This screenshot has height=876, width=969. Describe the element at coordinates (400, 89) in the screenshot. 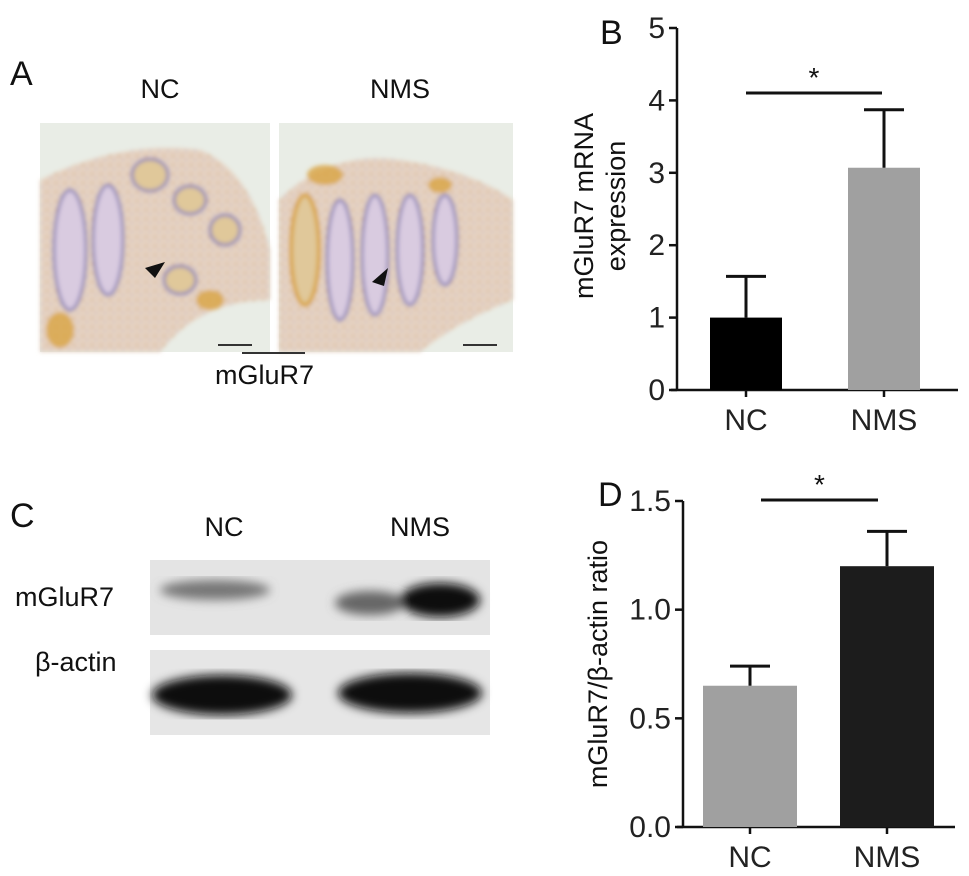

I see `panel-a-nms-label: NMS` at that location.